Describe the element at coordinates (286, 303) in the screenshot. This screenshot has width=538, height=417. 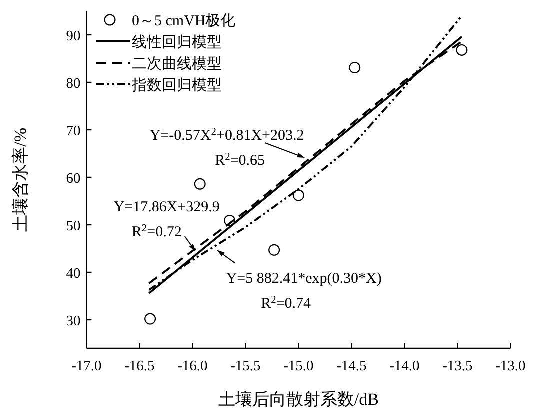
I see `annotation: R$^{2}$=0.74` at that location.